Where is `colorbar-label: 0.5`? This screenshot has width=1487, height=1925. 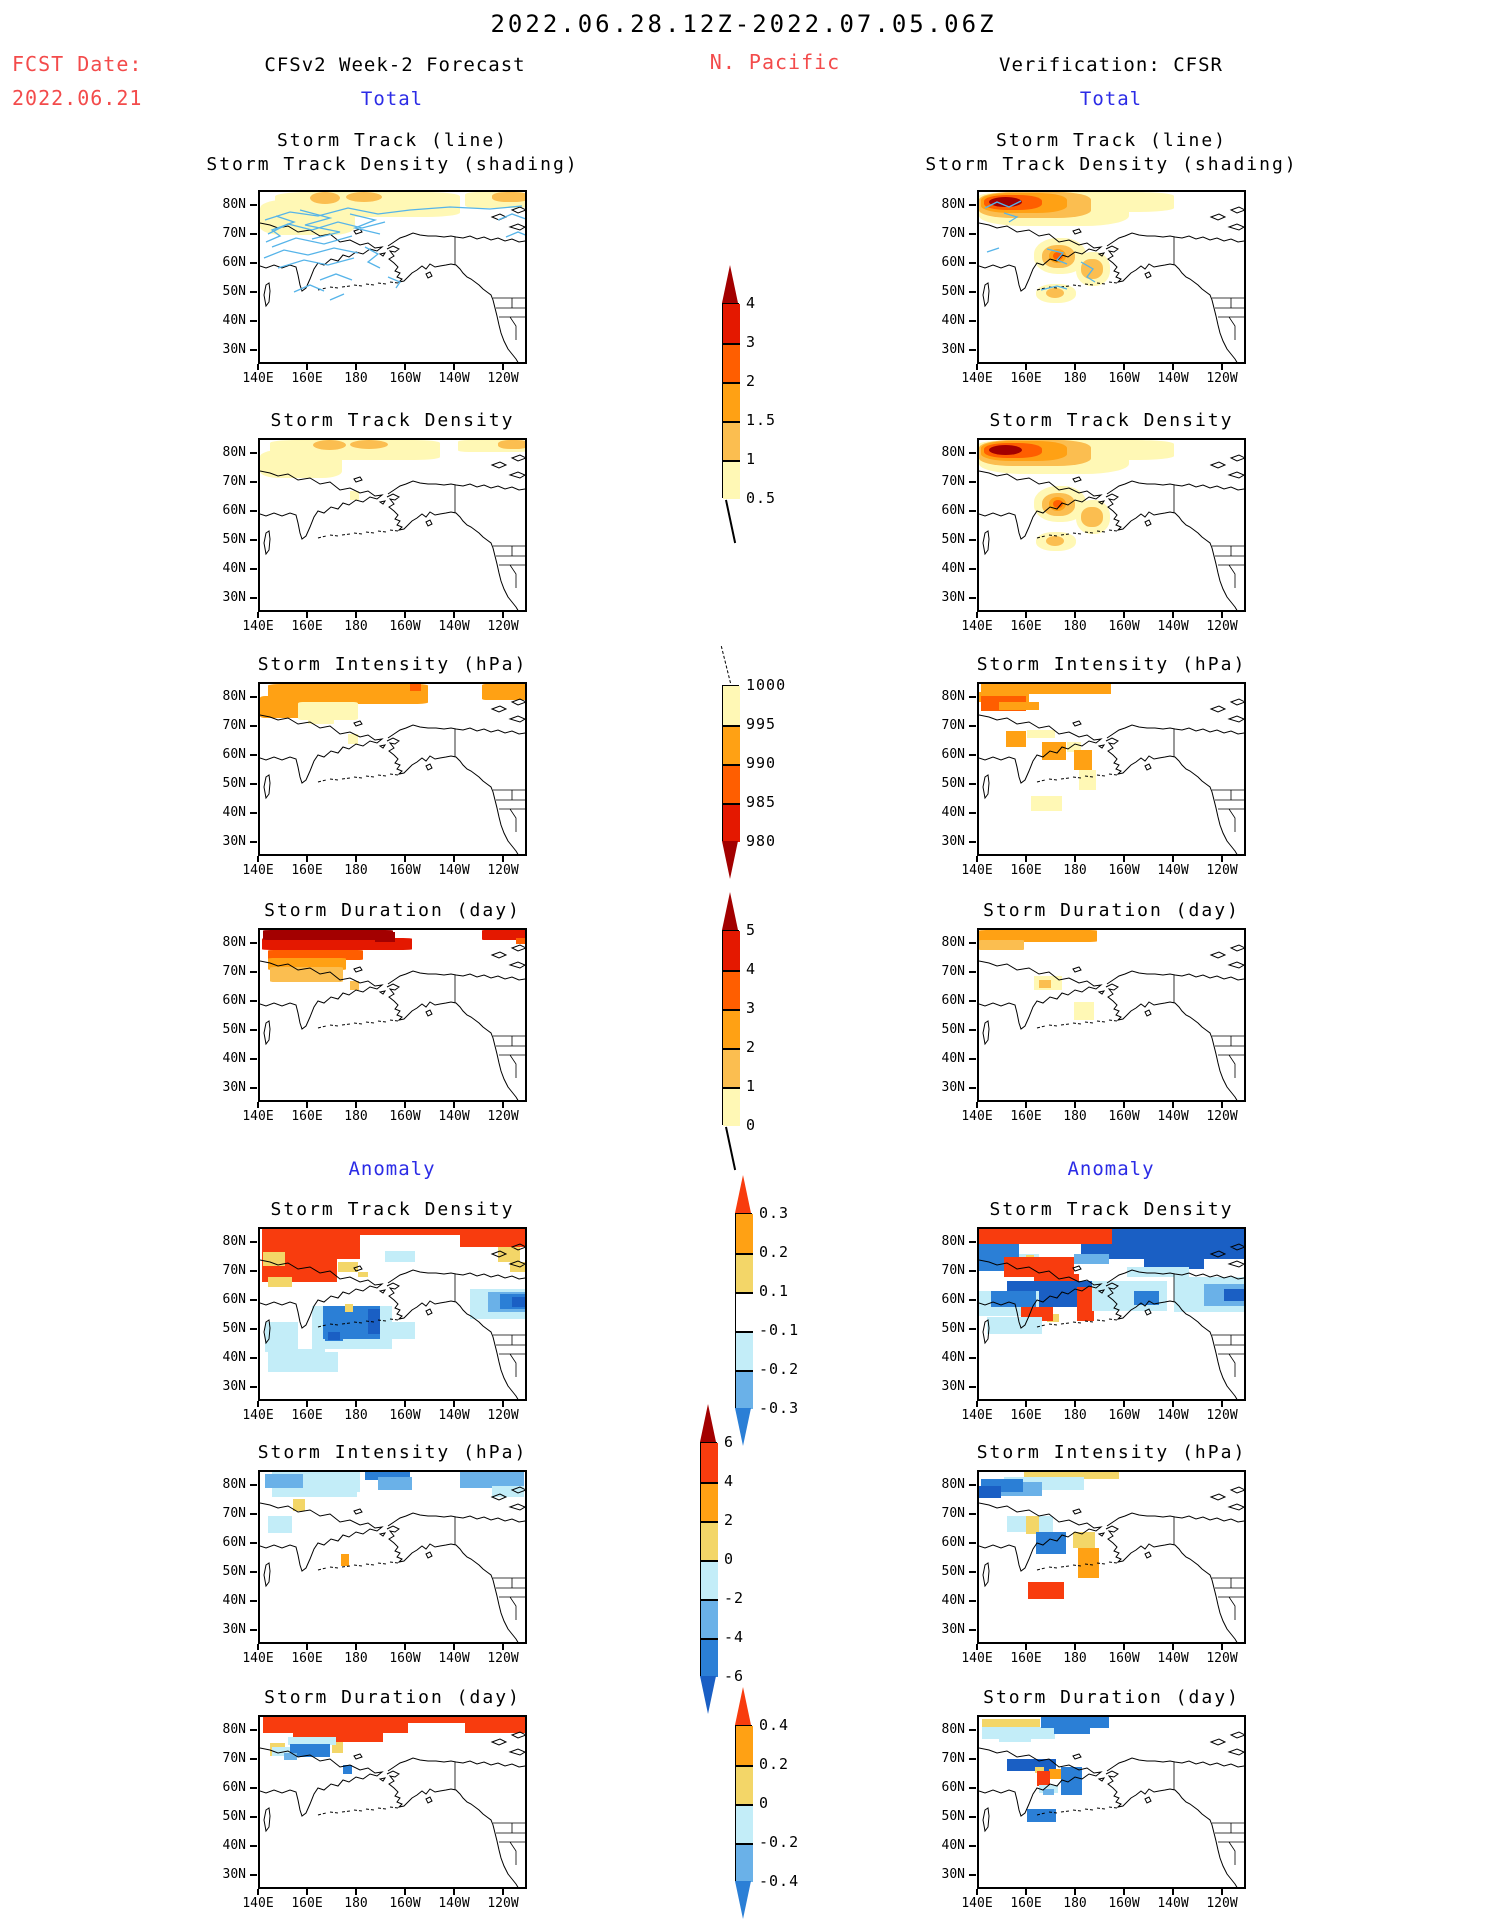 colorbar-label: 0.5 is located at coordinates (761, 498).